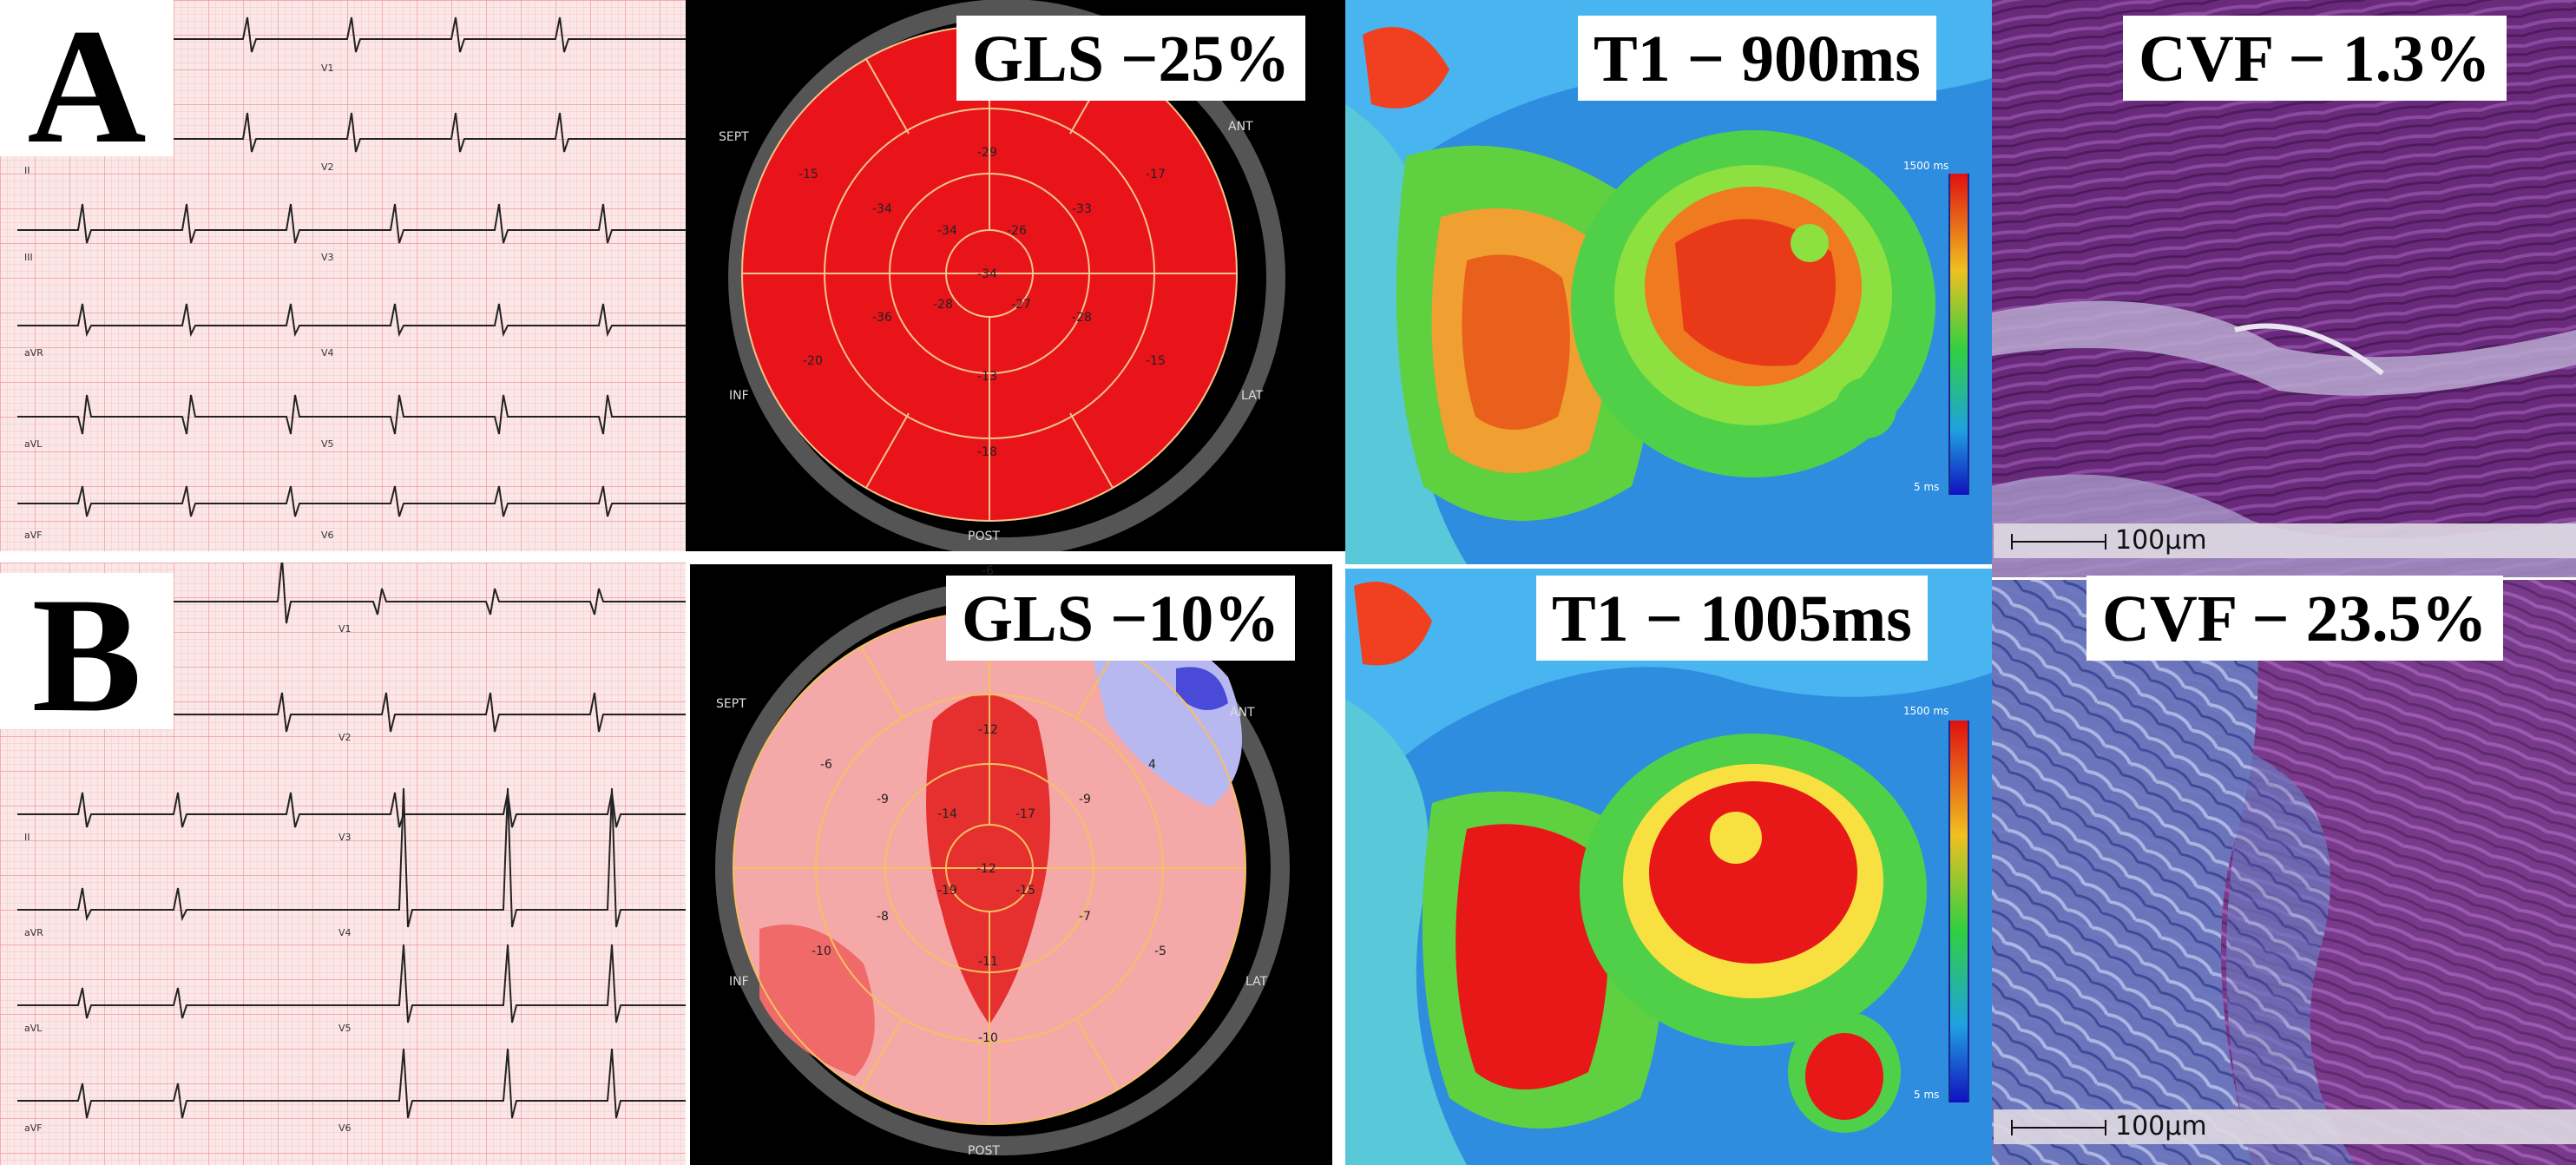  Describe the element at coordinates (1082, 209) in the screenshot. I see `segment-value: -33` at that location.